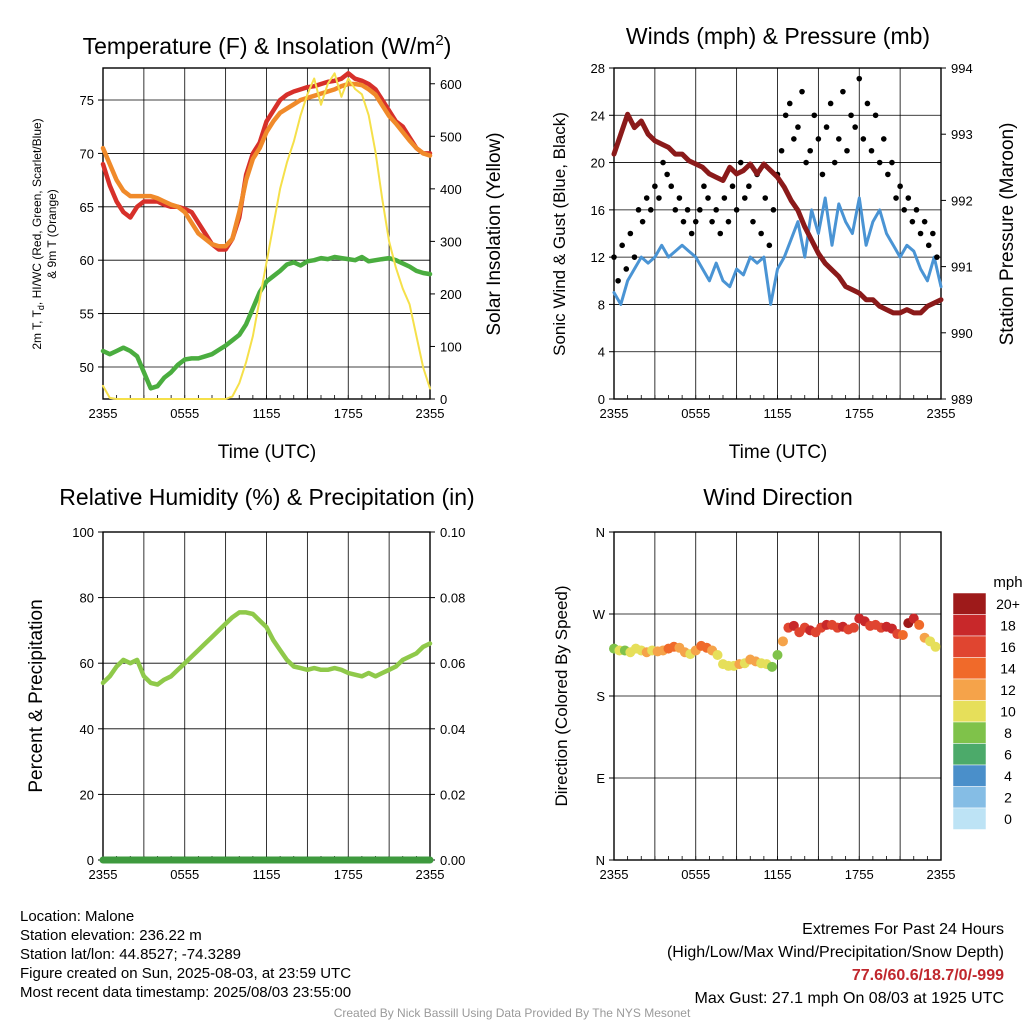  I want to click on temp-ylabel-right: Solar Insolation (Yellow), so click(494, 233).